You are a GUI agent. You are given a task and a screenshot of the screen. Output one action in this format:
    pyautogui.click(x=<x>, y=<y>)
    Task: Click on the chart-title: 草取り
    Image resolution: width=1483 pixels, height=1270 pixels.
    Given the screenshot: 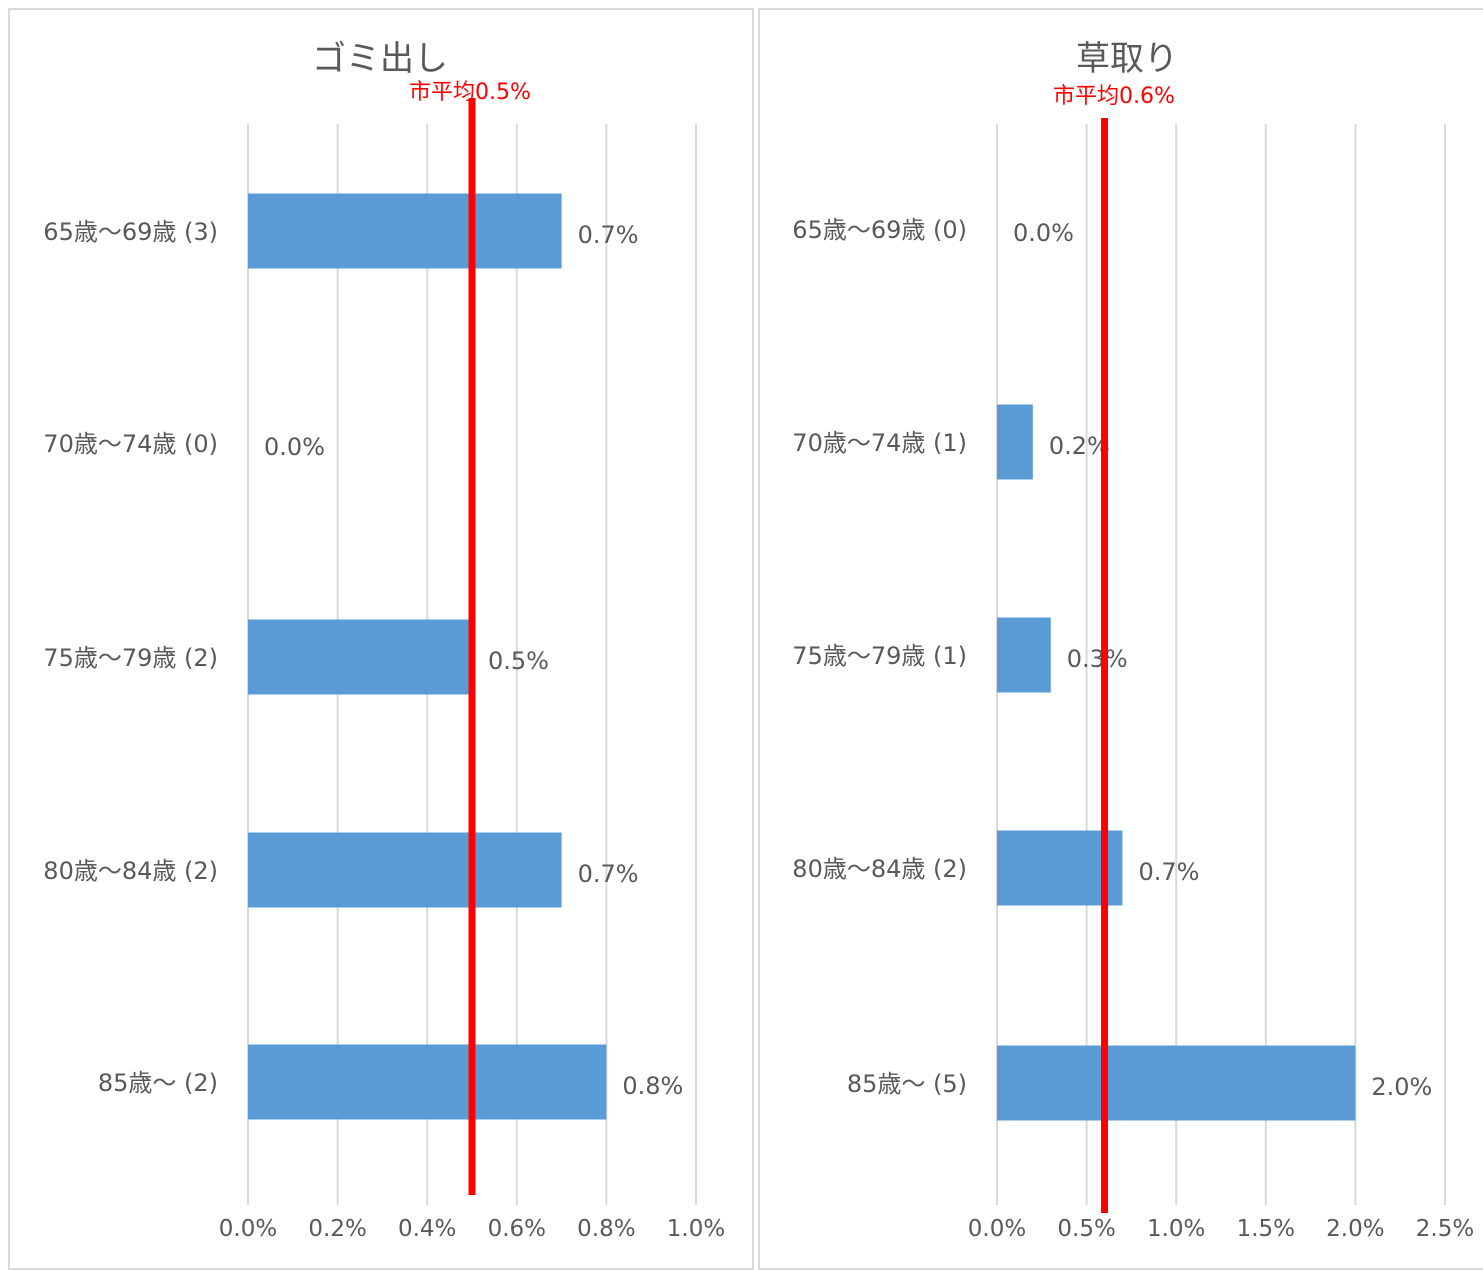 What is the action you would take?
    pyautogui.click(x=1127, y=59)
    